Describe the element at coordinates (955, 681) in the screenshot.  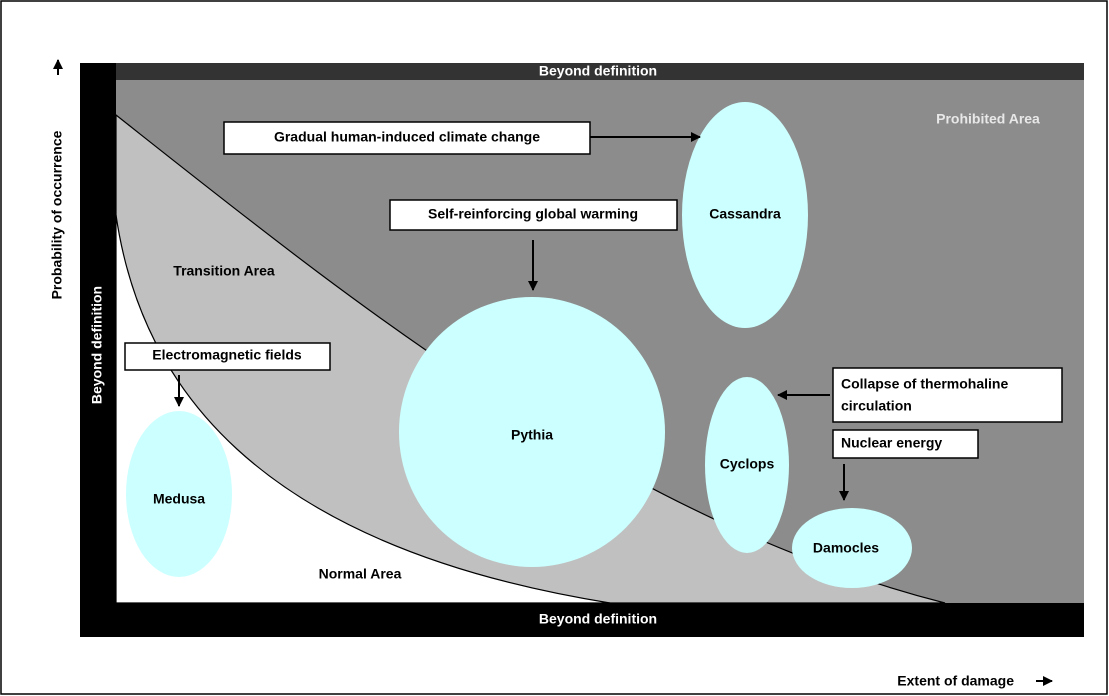
I see `x-axis-label: Extent of damage` at that location.